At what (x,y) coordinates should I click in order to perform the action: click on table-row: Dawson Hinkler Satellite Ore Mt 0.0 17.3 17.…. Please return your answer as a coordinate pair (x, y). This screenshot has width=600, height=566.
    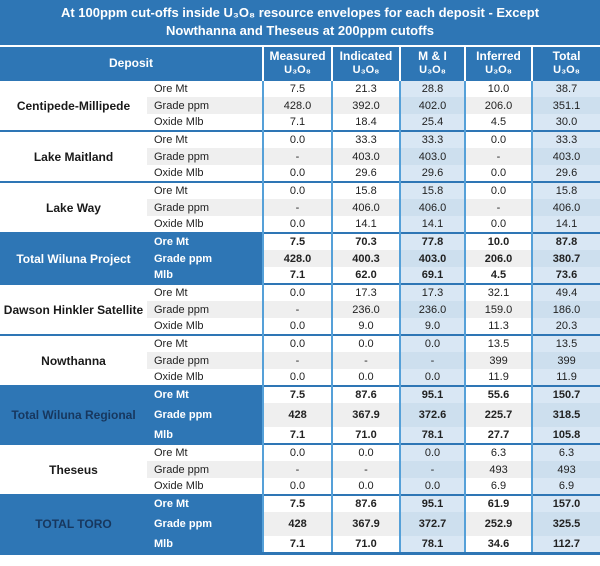
    Looking at the image, I should click on (300, 309).